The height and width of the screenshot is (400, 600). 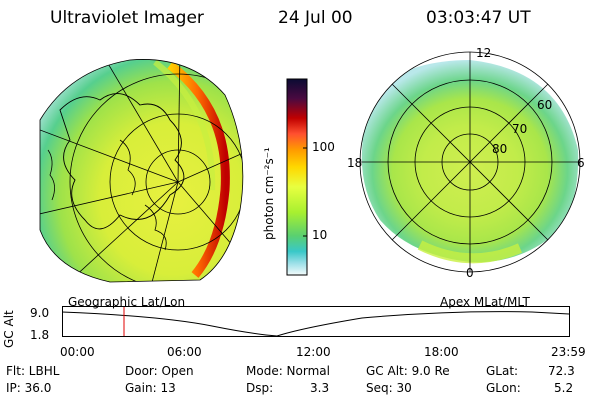 What do you see at coordinates (77, 352) in the screenshot?
I see `alt-xtick-0: 00:00` at bounding box center [77, 352].